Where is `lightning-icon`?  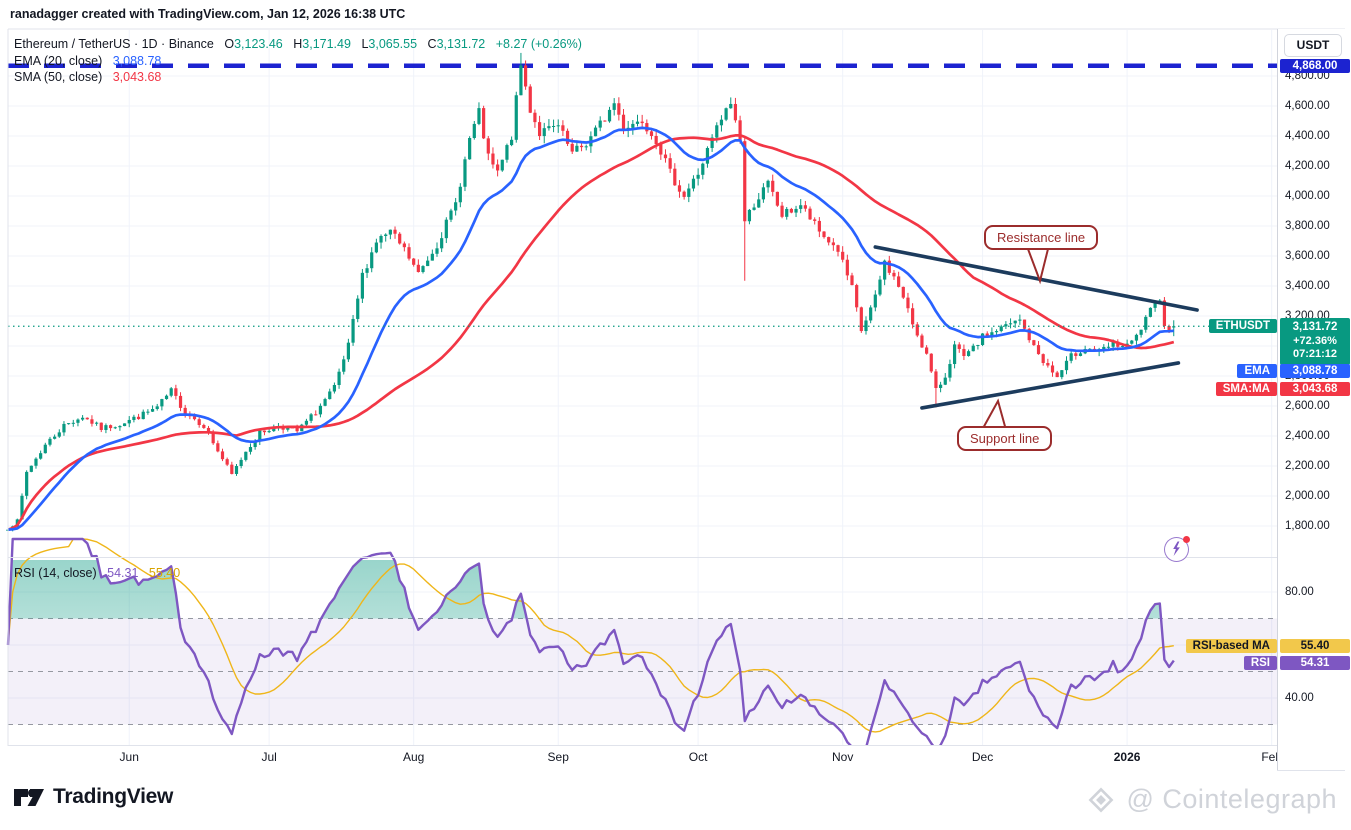
lightning-icon is located at coordinates (1176, 548).